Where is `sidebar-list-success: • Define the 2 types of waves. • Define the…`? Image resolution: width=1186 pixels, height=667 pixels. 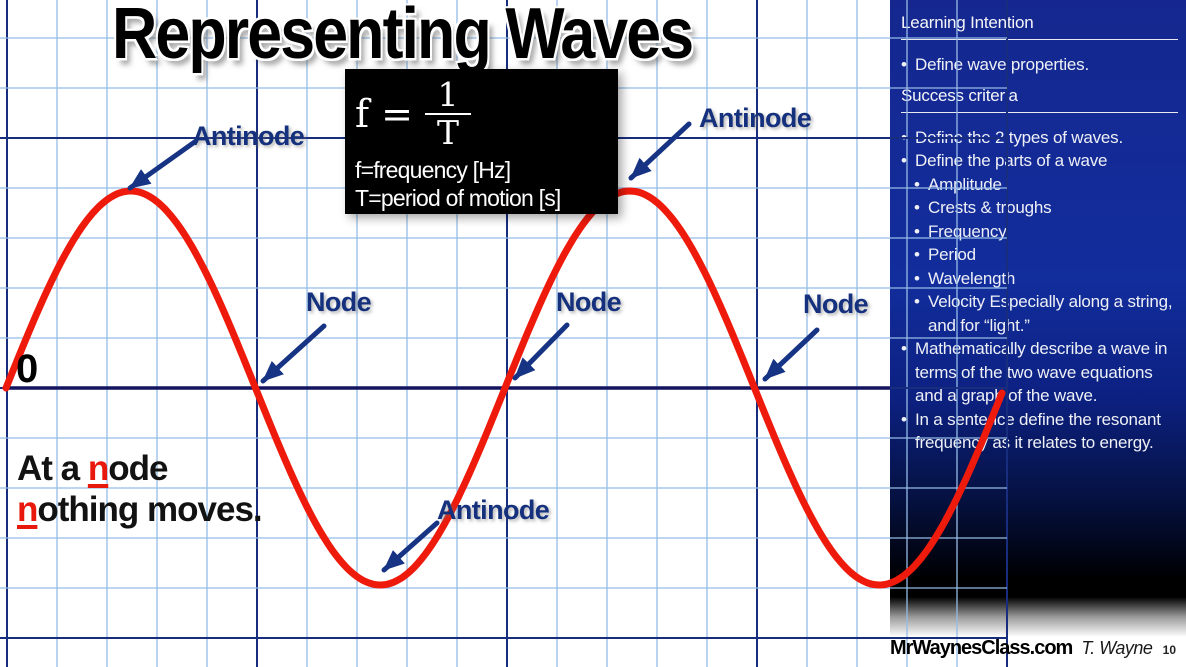
sidebar-list-success: • Define the 2 types of waves. • Define the… is located at coordinates (1039, 290).